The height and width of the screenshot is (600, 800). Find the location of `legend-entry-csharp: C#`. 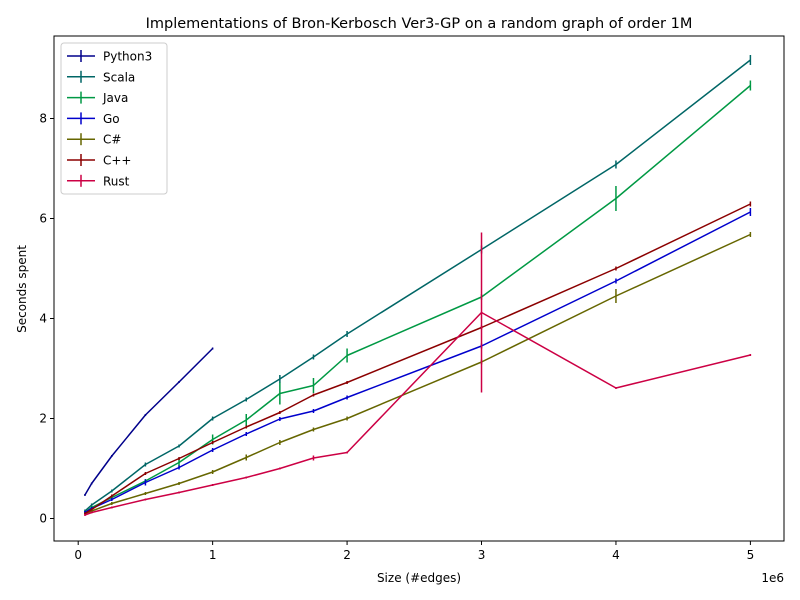

legend-entry-csharp: C# is located at coordinates (94, 140).